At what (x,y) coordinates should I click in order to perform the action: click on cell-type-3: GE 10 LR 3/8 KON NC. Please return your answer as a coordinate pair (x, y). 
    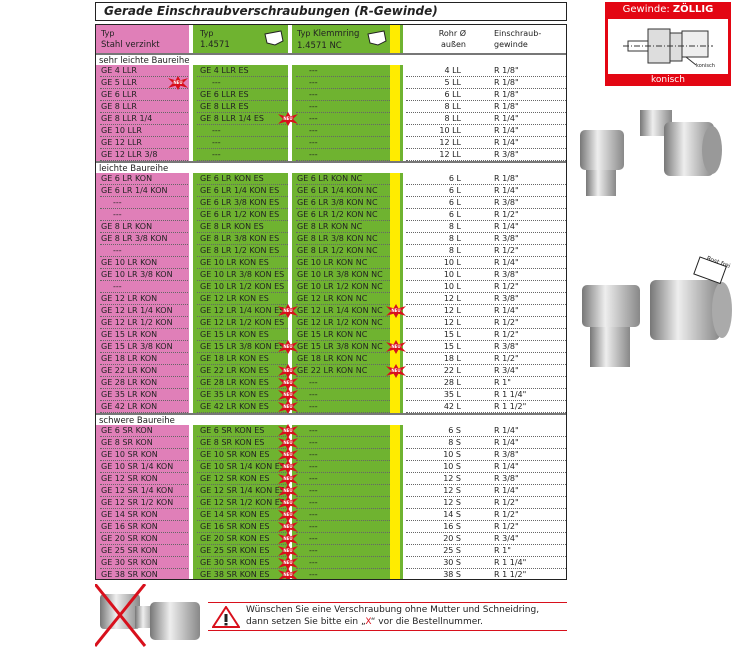
    Looking at the image, I should click on (340, 274).